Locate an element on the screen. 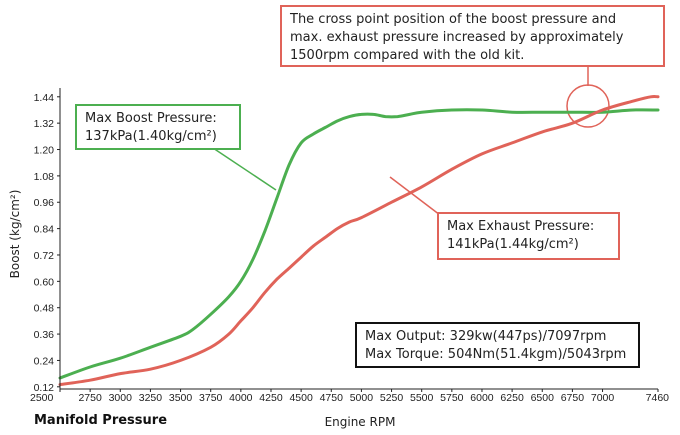 Image resolution: width=680 pixels, height=435 pixels. x-tick-label: 6000 is located at coordinates (482, 398).